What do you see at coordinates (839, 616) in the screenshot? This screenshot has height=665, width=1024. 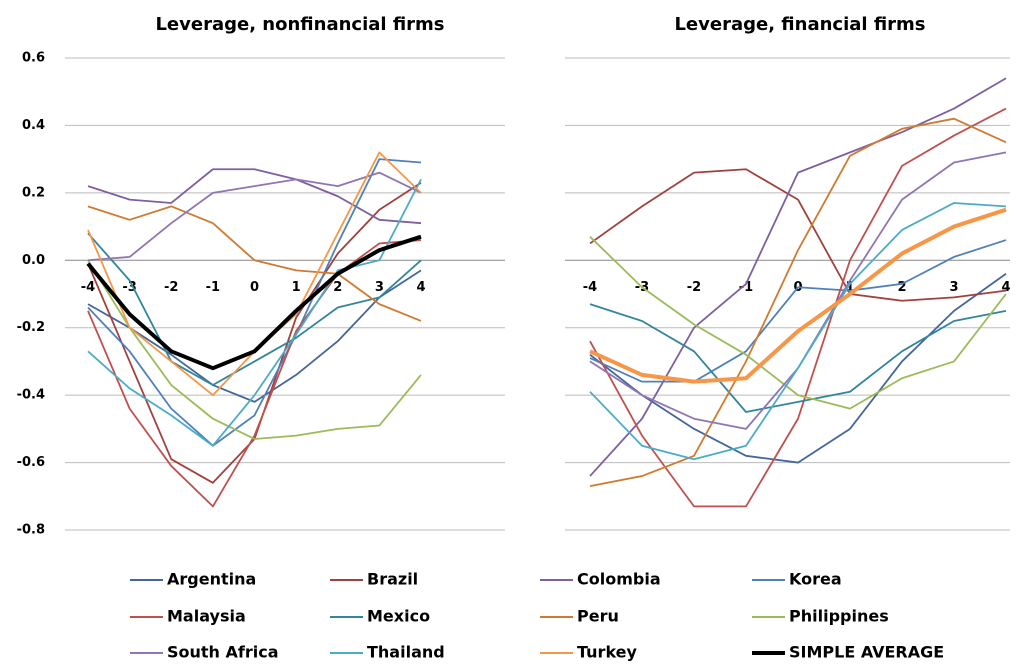 I see `legend-label: Philippines` at bounding box center [839, 616].